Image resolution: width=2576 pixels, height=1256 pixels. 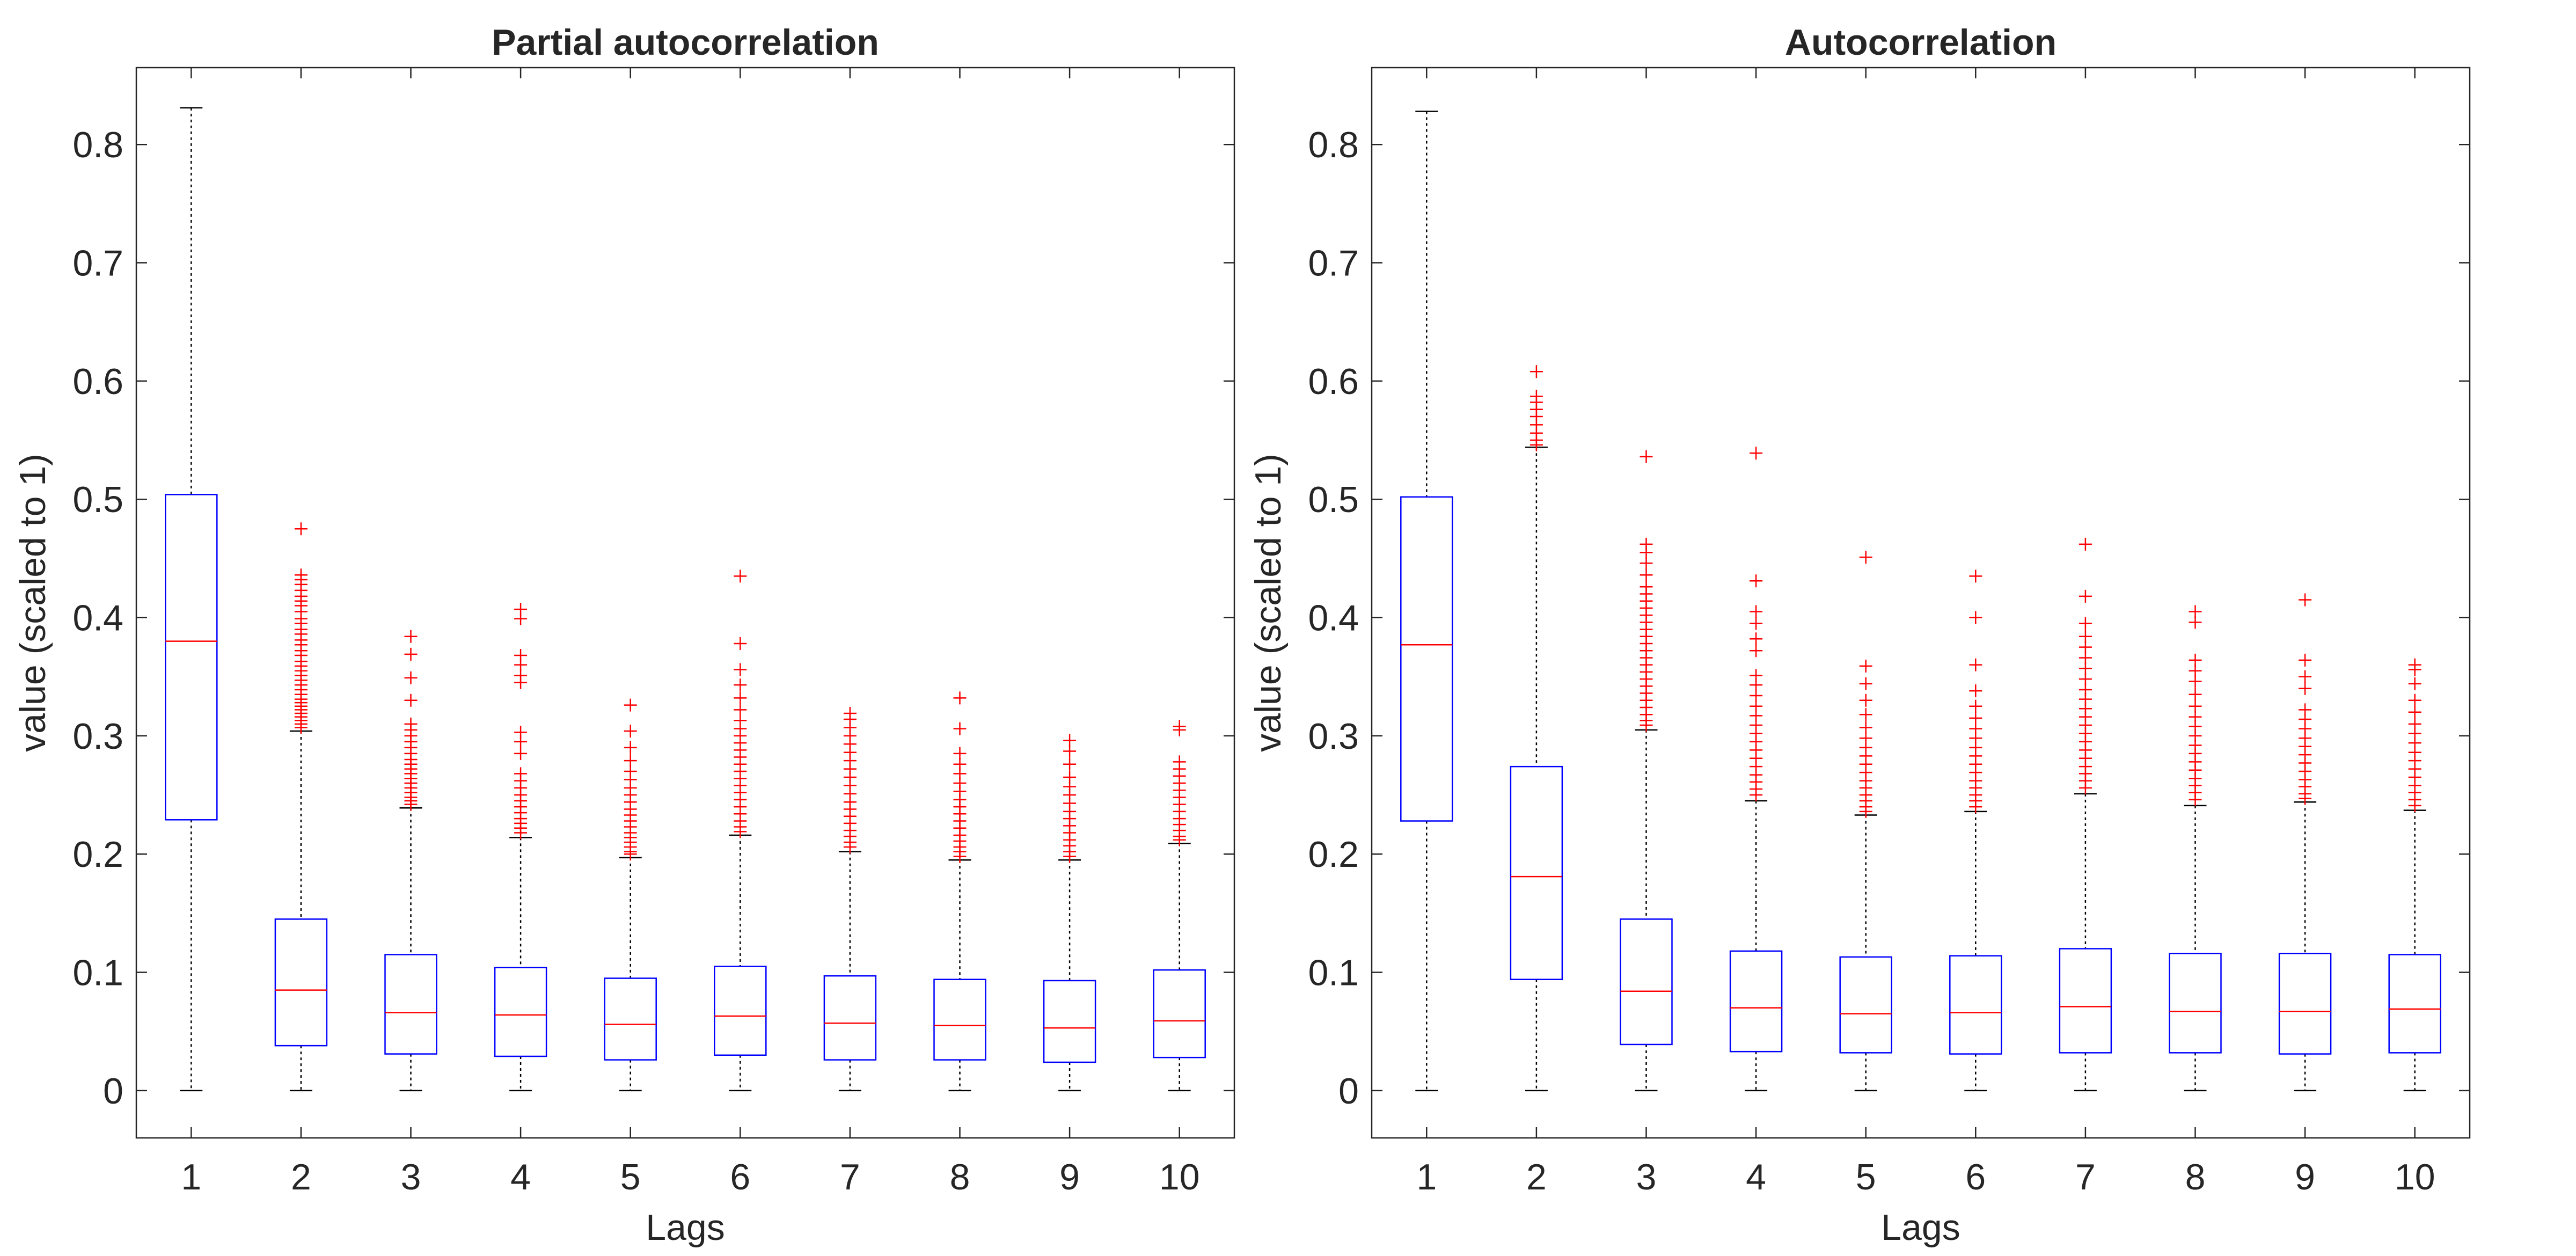 What do you see at coordinates (1268, 603) in the screenshot?
I see `y-axis-label: value (scaled to 1)` at bounding box center [1268, 603].